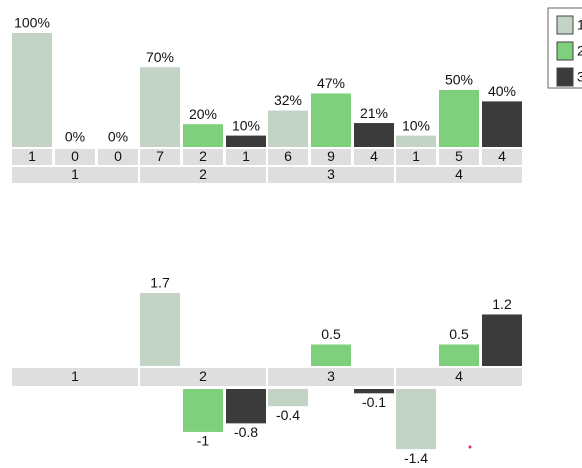  I want to click on legend-label: 2, so click(579, 51).